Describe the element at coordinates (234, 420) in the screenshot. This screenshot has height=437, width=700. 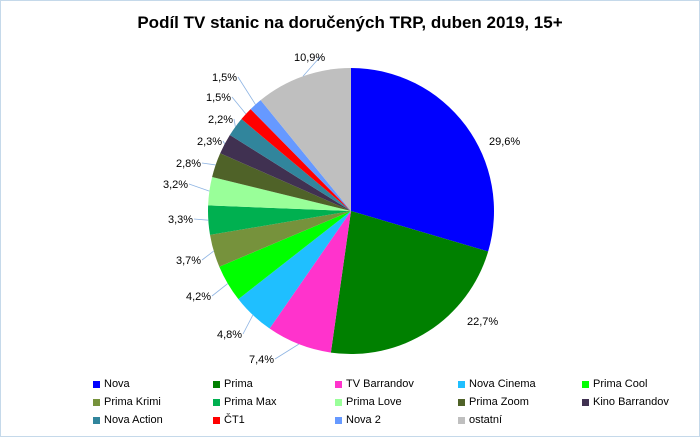
I see `legend-label: ČT1` at that location.